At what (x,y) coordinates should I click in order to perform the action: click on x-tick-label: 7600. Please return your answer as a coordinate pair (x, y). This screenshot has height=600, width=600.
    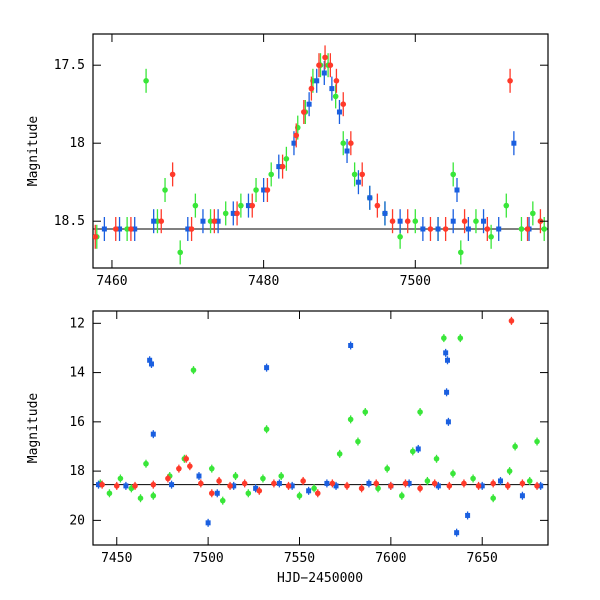
    Looking at the image, I should click on (390, 558).